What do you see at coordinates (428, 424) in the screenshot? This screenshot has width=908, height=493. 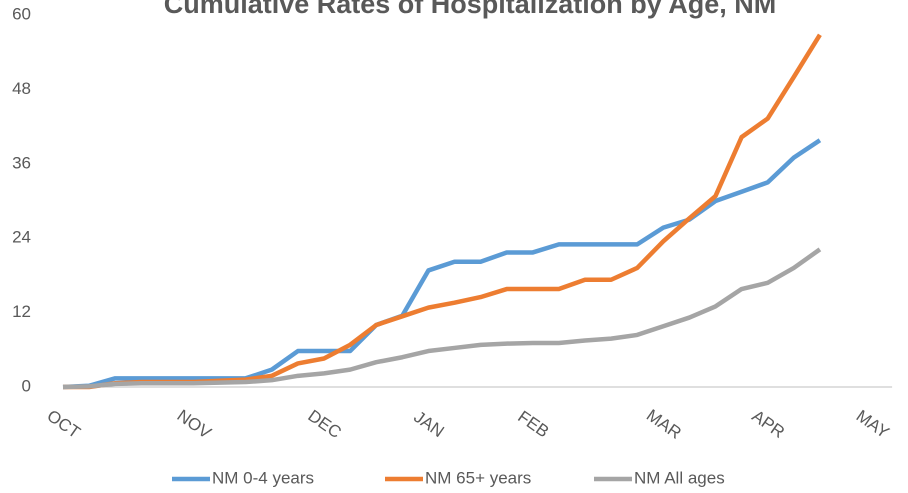 I see `x-tick-label: JAN` at bounding box center [428, 424].